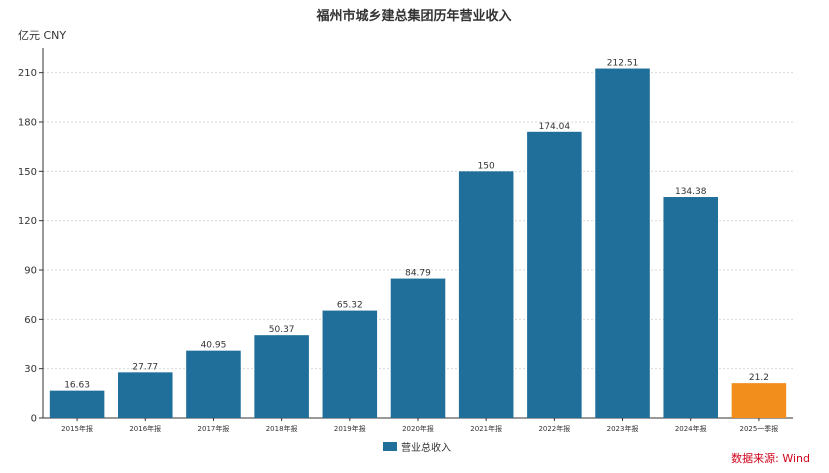  I want to click on data-label: 16.63, so click(77, 386).